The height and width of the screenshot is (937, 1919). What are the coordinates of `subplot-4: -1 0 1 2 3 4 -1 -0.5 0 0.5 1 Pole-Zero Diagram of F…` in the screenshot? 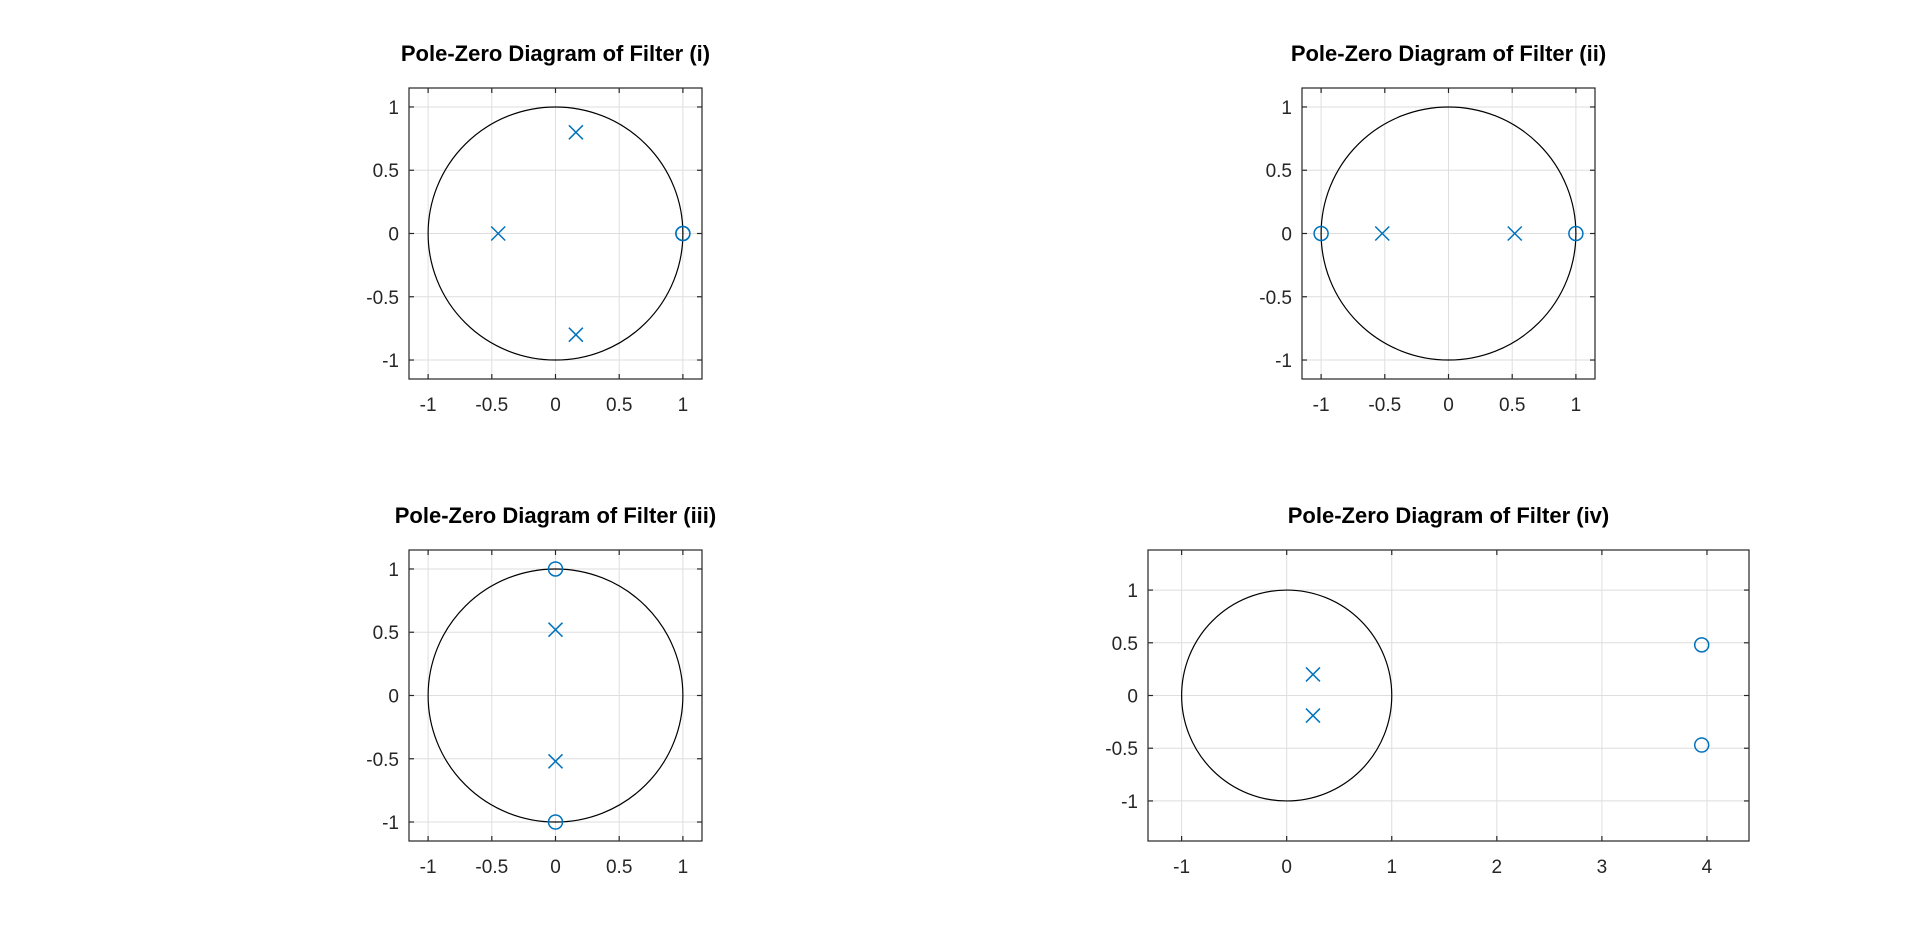 It's located at (1427, 690).